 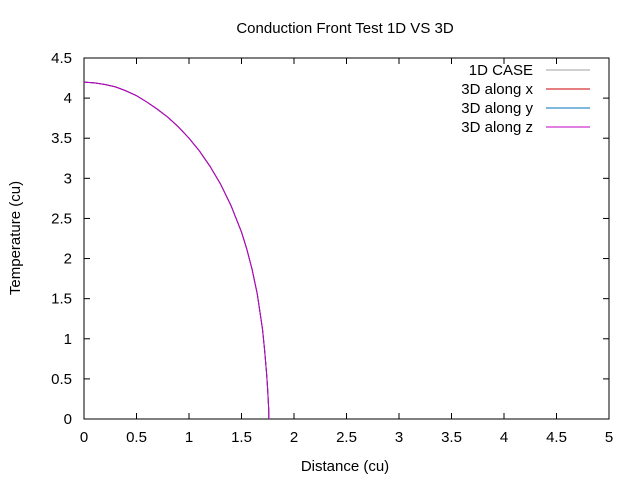 I want to click on y-tick-label: 1, so click(x=68, y=339).